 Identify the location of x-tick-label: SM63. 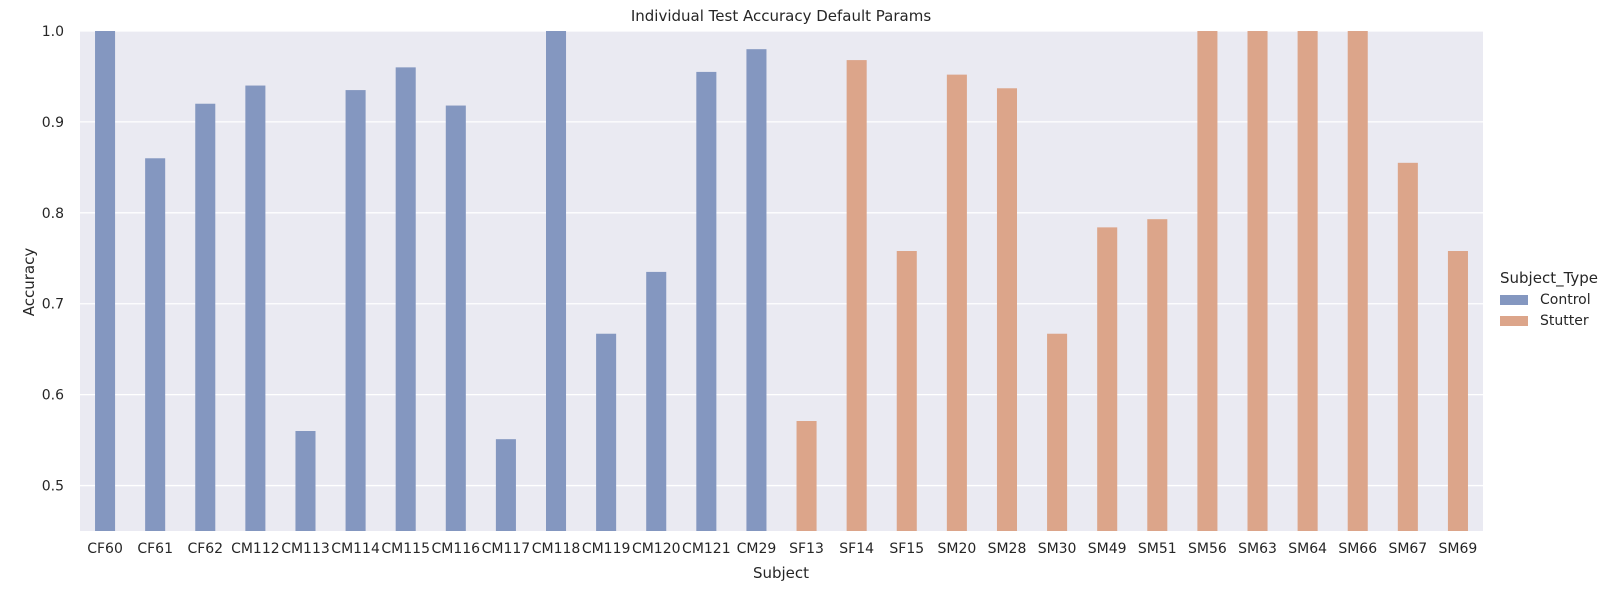
(1257, 549).